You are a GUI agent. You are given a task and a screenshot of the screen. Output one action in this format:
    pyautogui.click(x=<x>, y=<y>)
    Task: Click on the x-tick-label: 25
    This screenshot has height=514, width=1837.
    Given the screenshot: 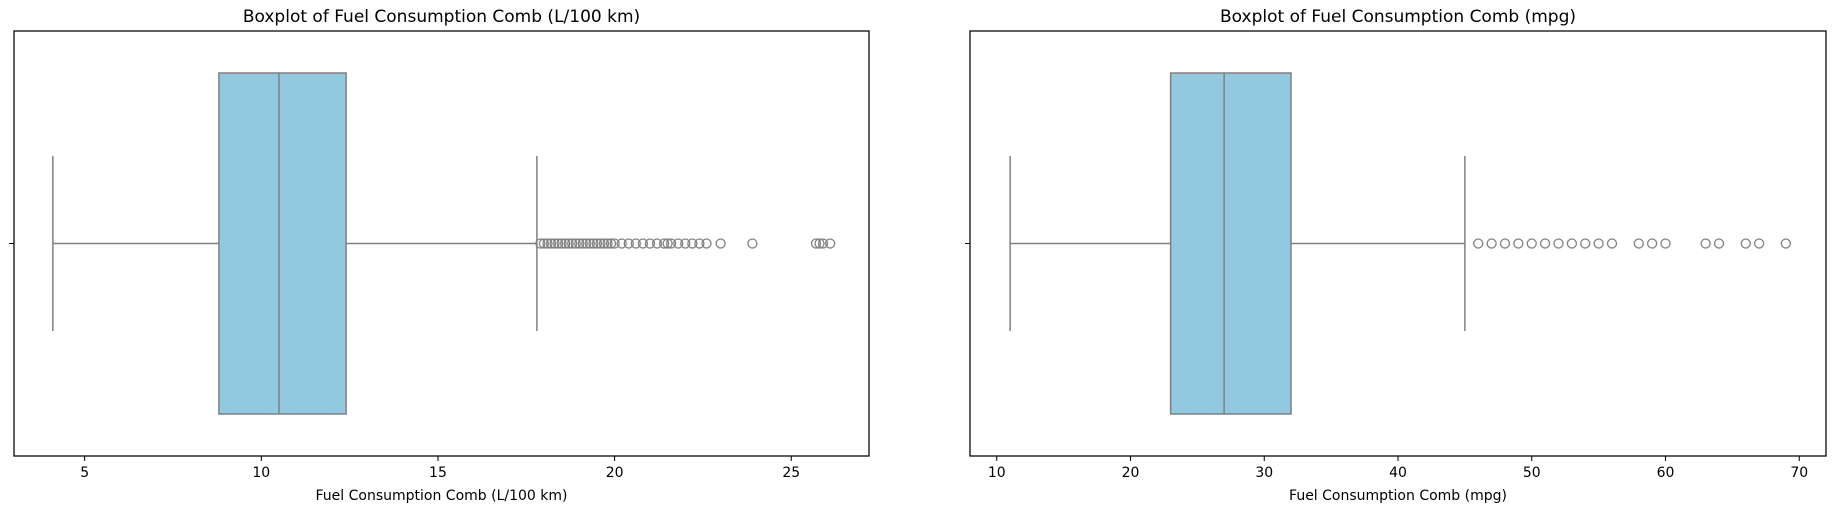 What is the action you would take?
    pyautogui.click(x=791, y=473)
    